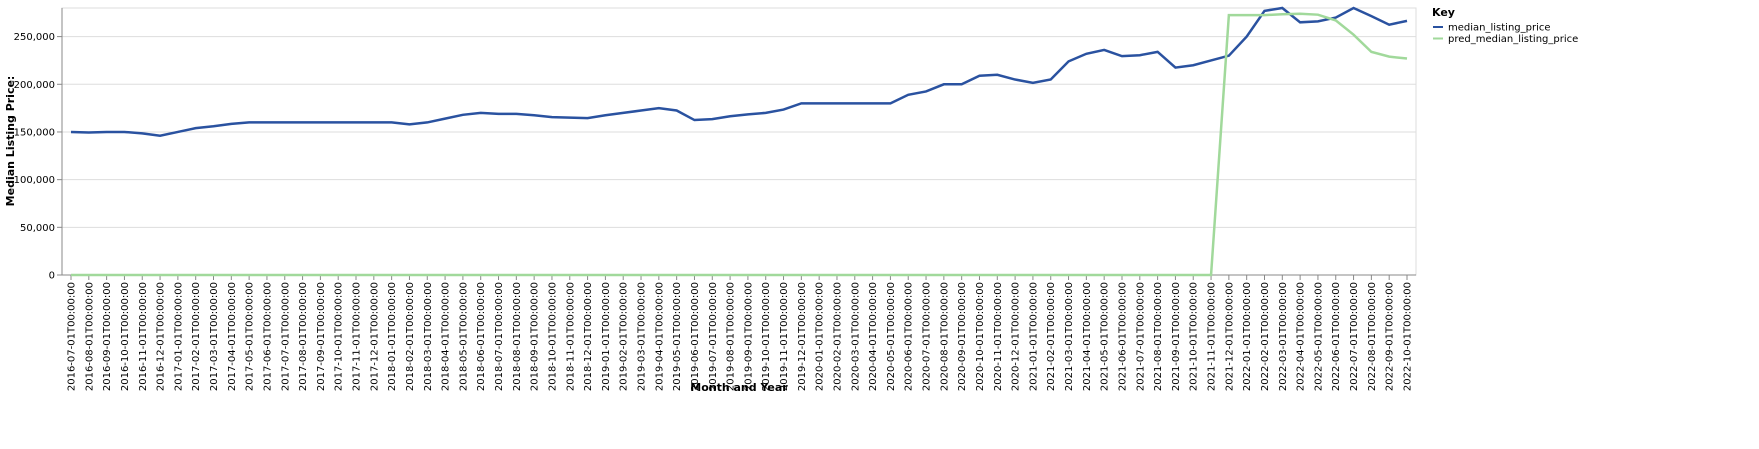 The height and width of the screenshot is (449, 1759). Describe the element at coordinates (374, 336) in the screenshot. I see `x-tick-label: 2017-12-01T00:00:00` at that location.